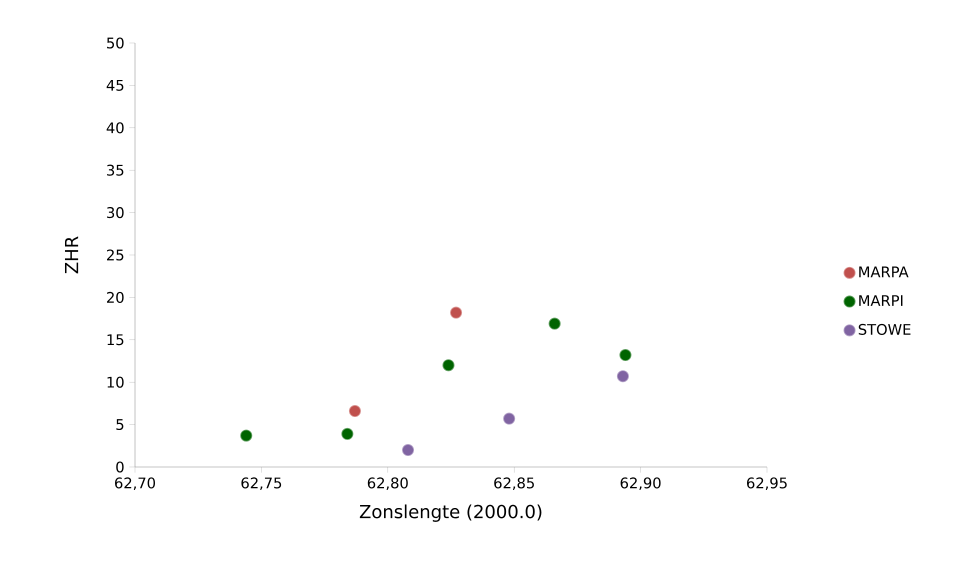  What do you see at coordinates (116, 382) in the screenshot?
I see `y-tick-label: 10` at bounding box center [116, 382].